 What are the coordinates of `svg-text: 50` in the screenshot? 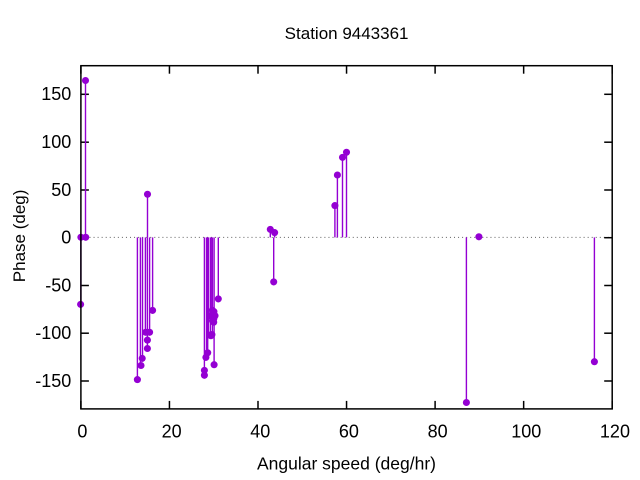 It's located at (61, 190).